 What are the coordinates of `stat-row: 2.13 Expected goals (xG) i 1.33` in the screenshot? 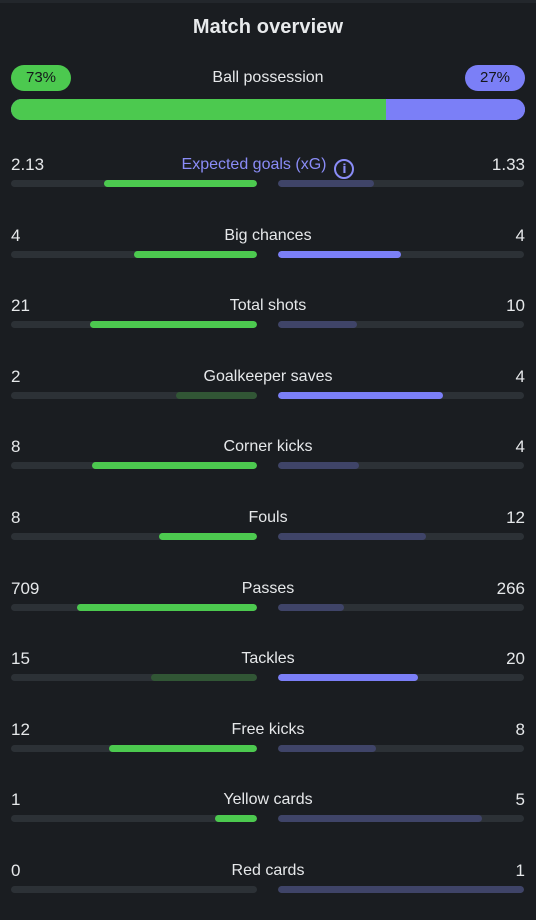 It's located at (268, 175).